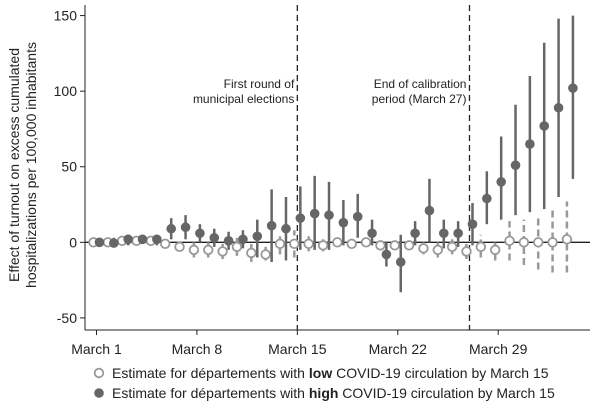  What do you see at coordinates (14, 165) in the screenshot?
I see `y-label-line: Effect of turnout on excess cumulated` at bounding box center [14, 165].